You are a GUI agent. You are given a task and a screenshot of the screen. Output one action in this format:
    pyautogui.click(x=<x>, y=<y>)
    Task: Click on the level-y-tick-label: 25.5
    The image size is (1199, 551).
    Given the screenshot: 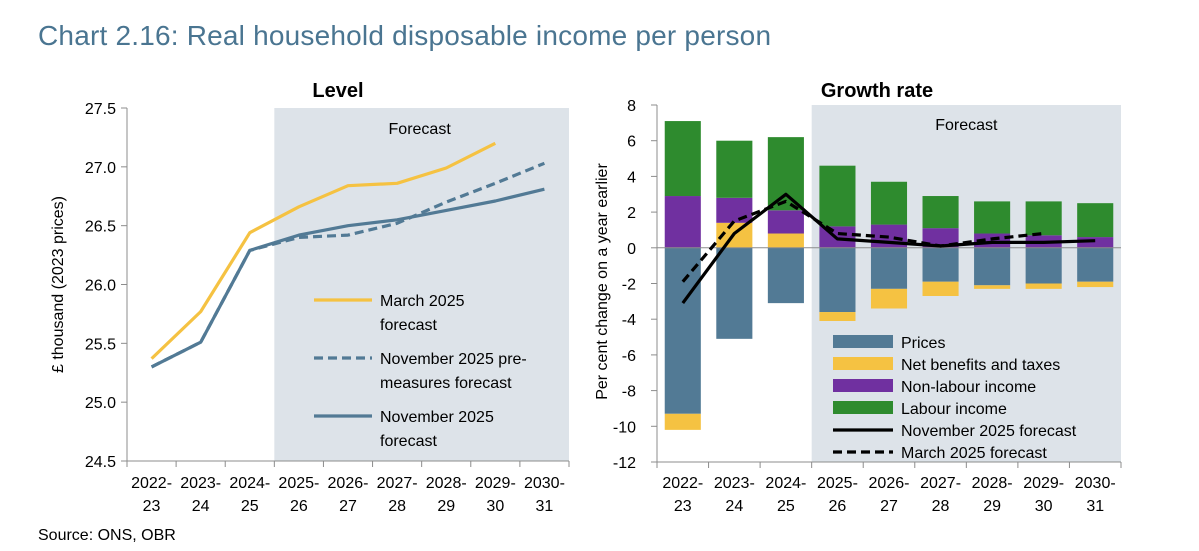 What is the action you would take?
    pyautogui.click(x=100, y=344)
    